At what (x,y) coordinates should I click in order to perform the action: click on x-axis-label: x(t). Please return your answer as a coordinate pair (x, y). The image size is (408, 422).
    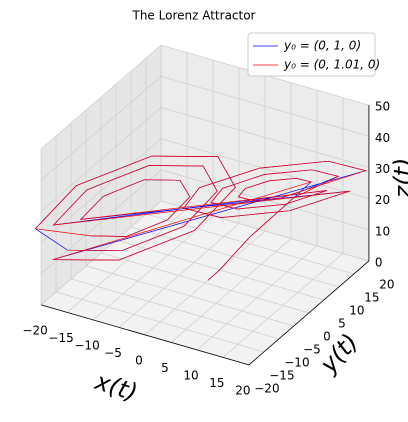
    Looking at the image, I should click on (116, 387).